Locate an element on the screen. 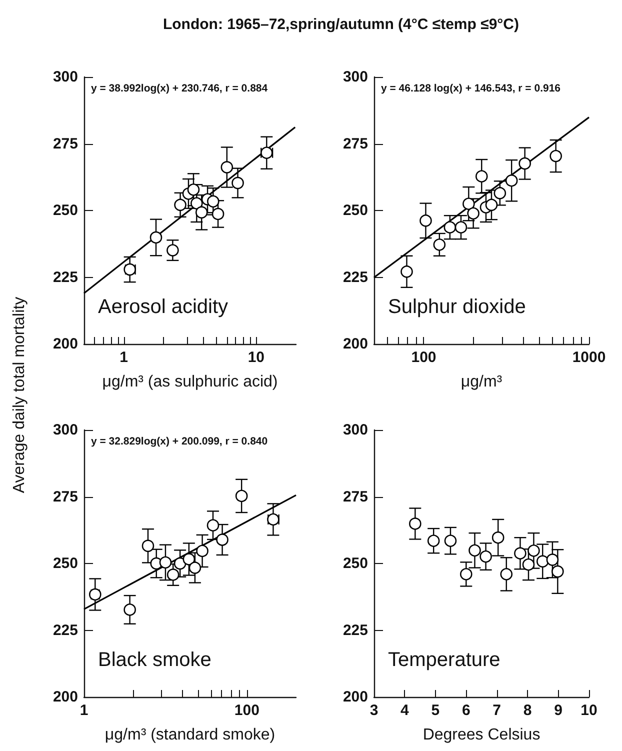 Image resolution: width=622 pixels, height=751 pixels. annotation: Black smoke is located at coordinates (155, 660).